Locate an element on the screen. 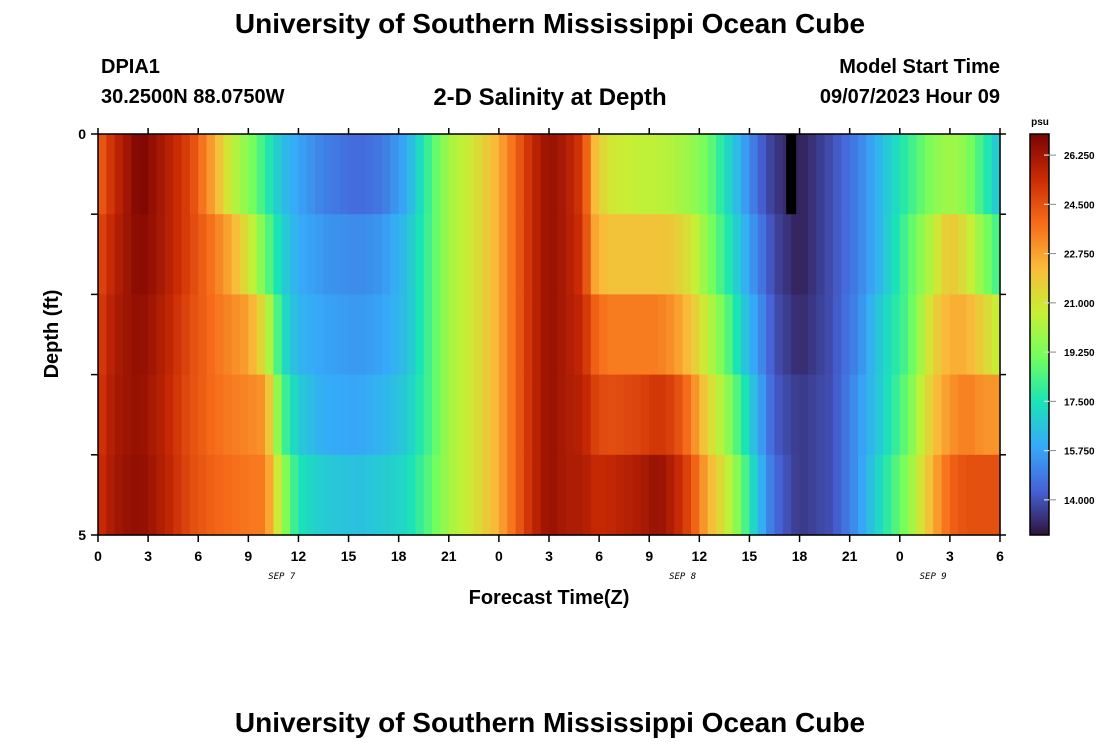 The image size is (1100, 750). x-tick-label: 12 is located at coordinates (700, 556).